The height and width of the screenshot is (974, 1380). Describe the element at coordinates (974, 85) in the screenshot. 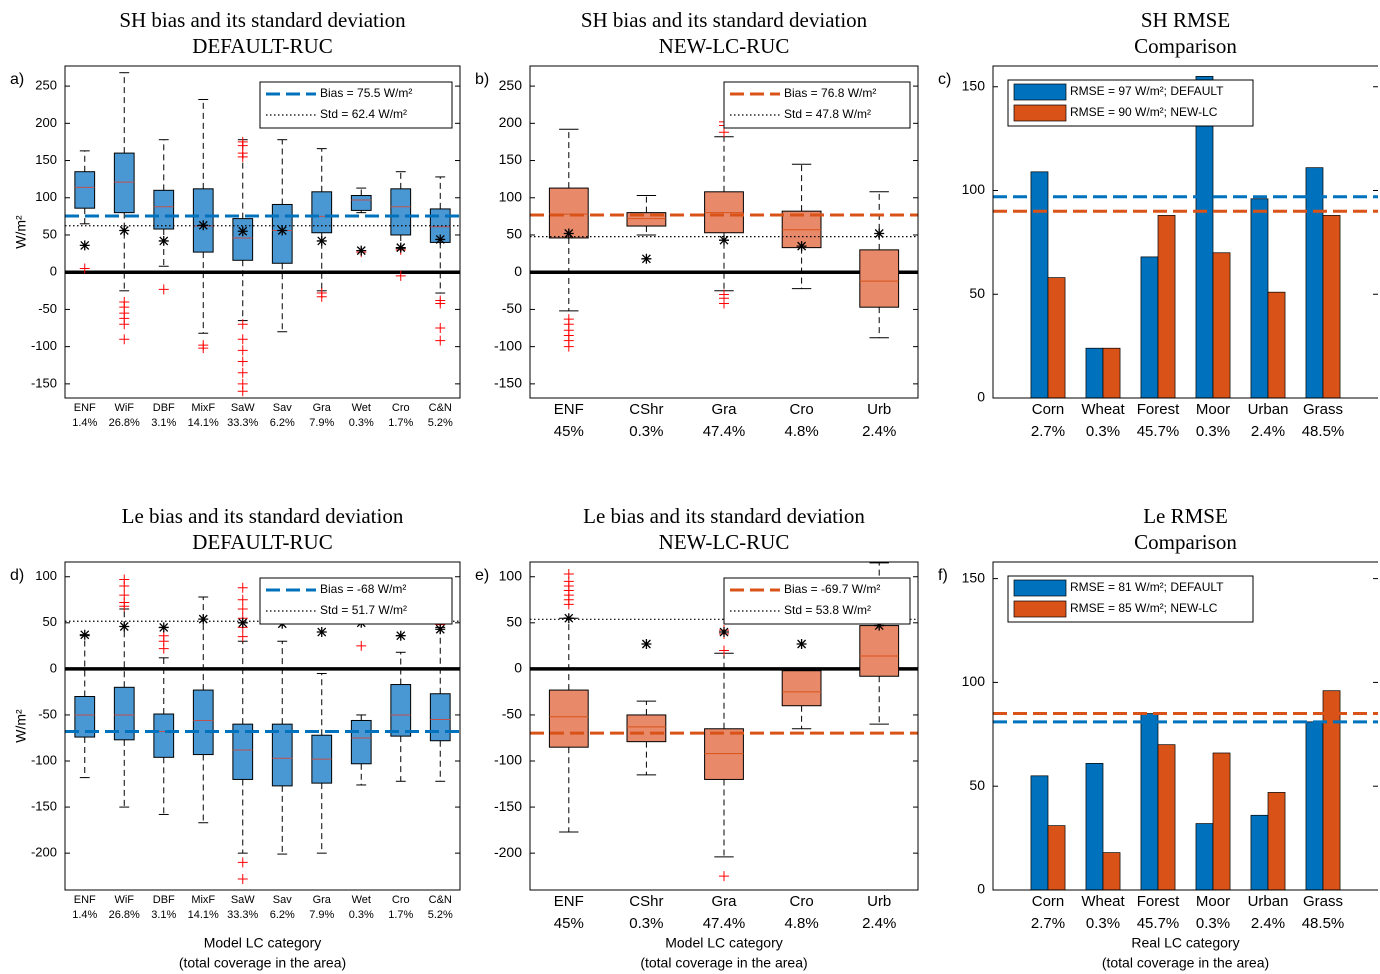

I see `y-tick-label: 150` at that location.